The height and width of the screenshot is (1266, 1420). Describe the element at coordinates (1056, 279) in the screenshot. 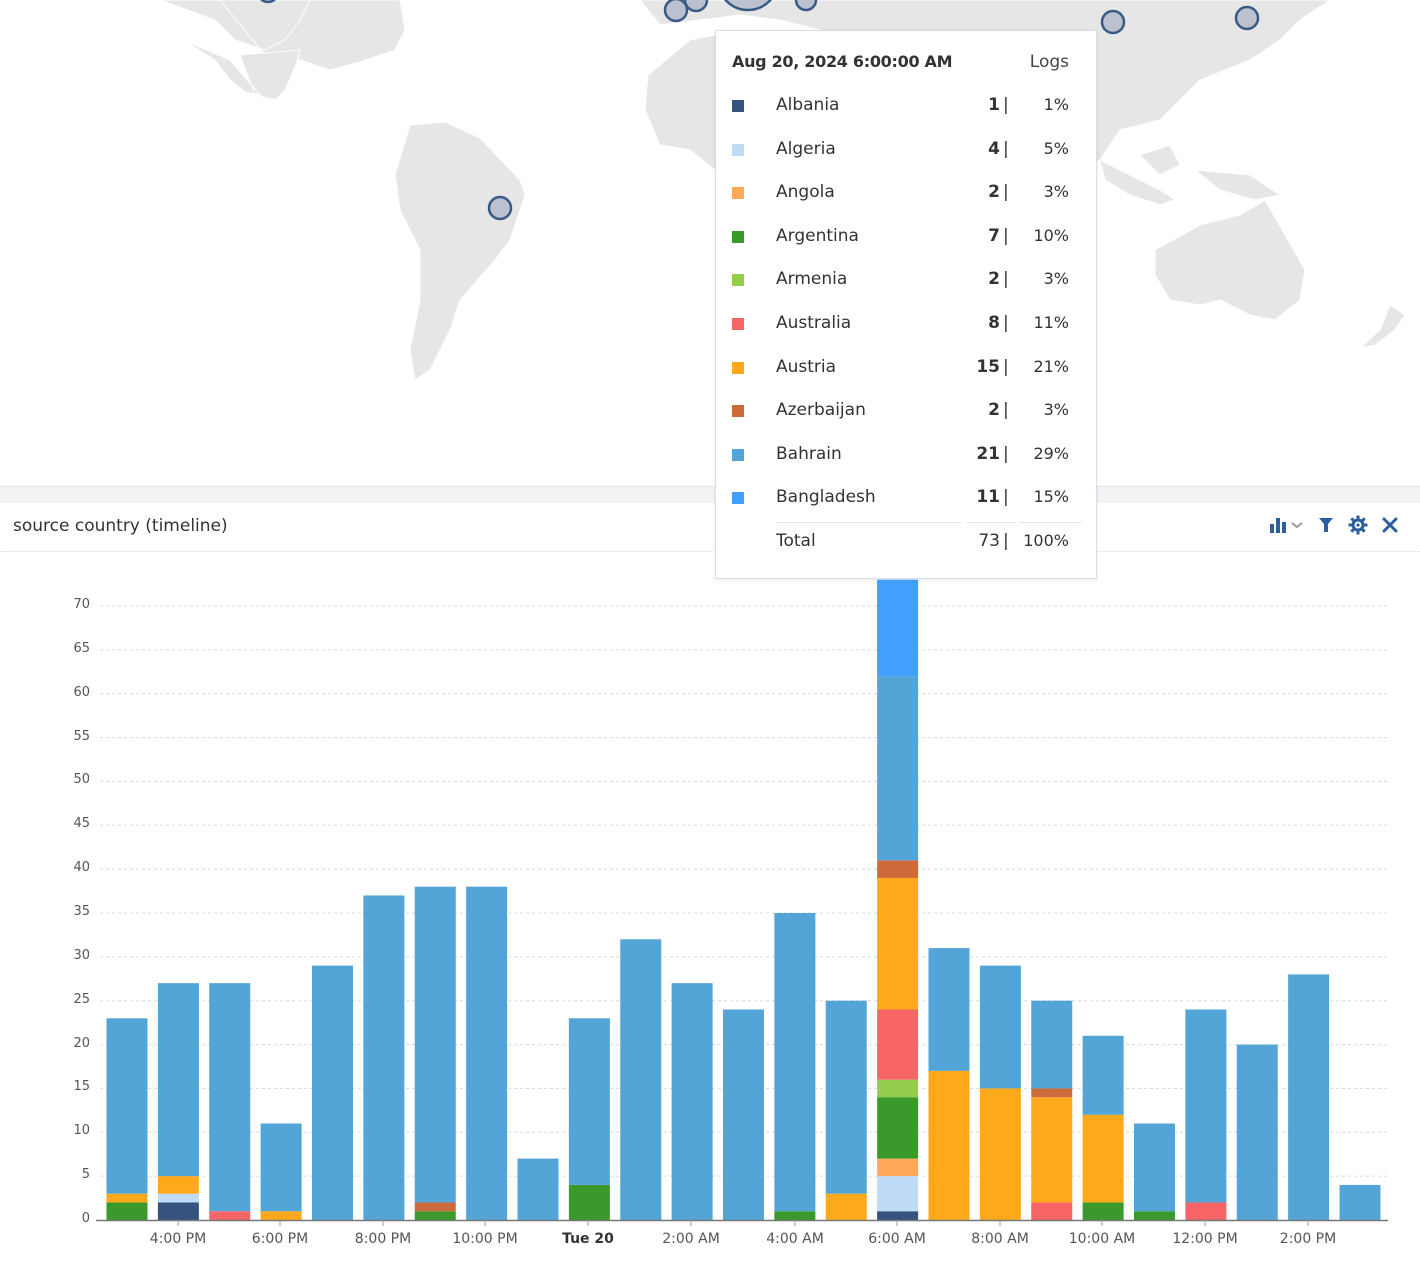

I see `tooltip-pct: 3%` at that location.